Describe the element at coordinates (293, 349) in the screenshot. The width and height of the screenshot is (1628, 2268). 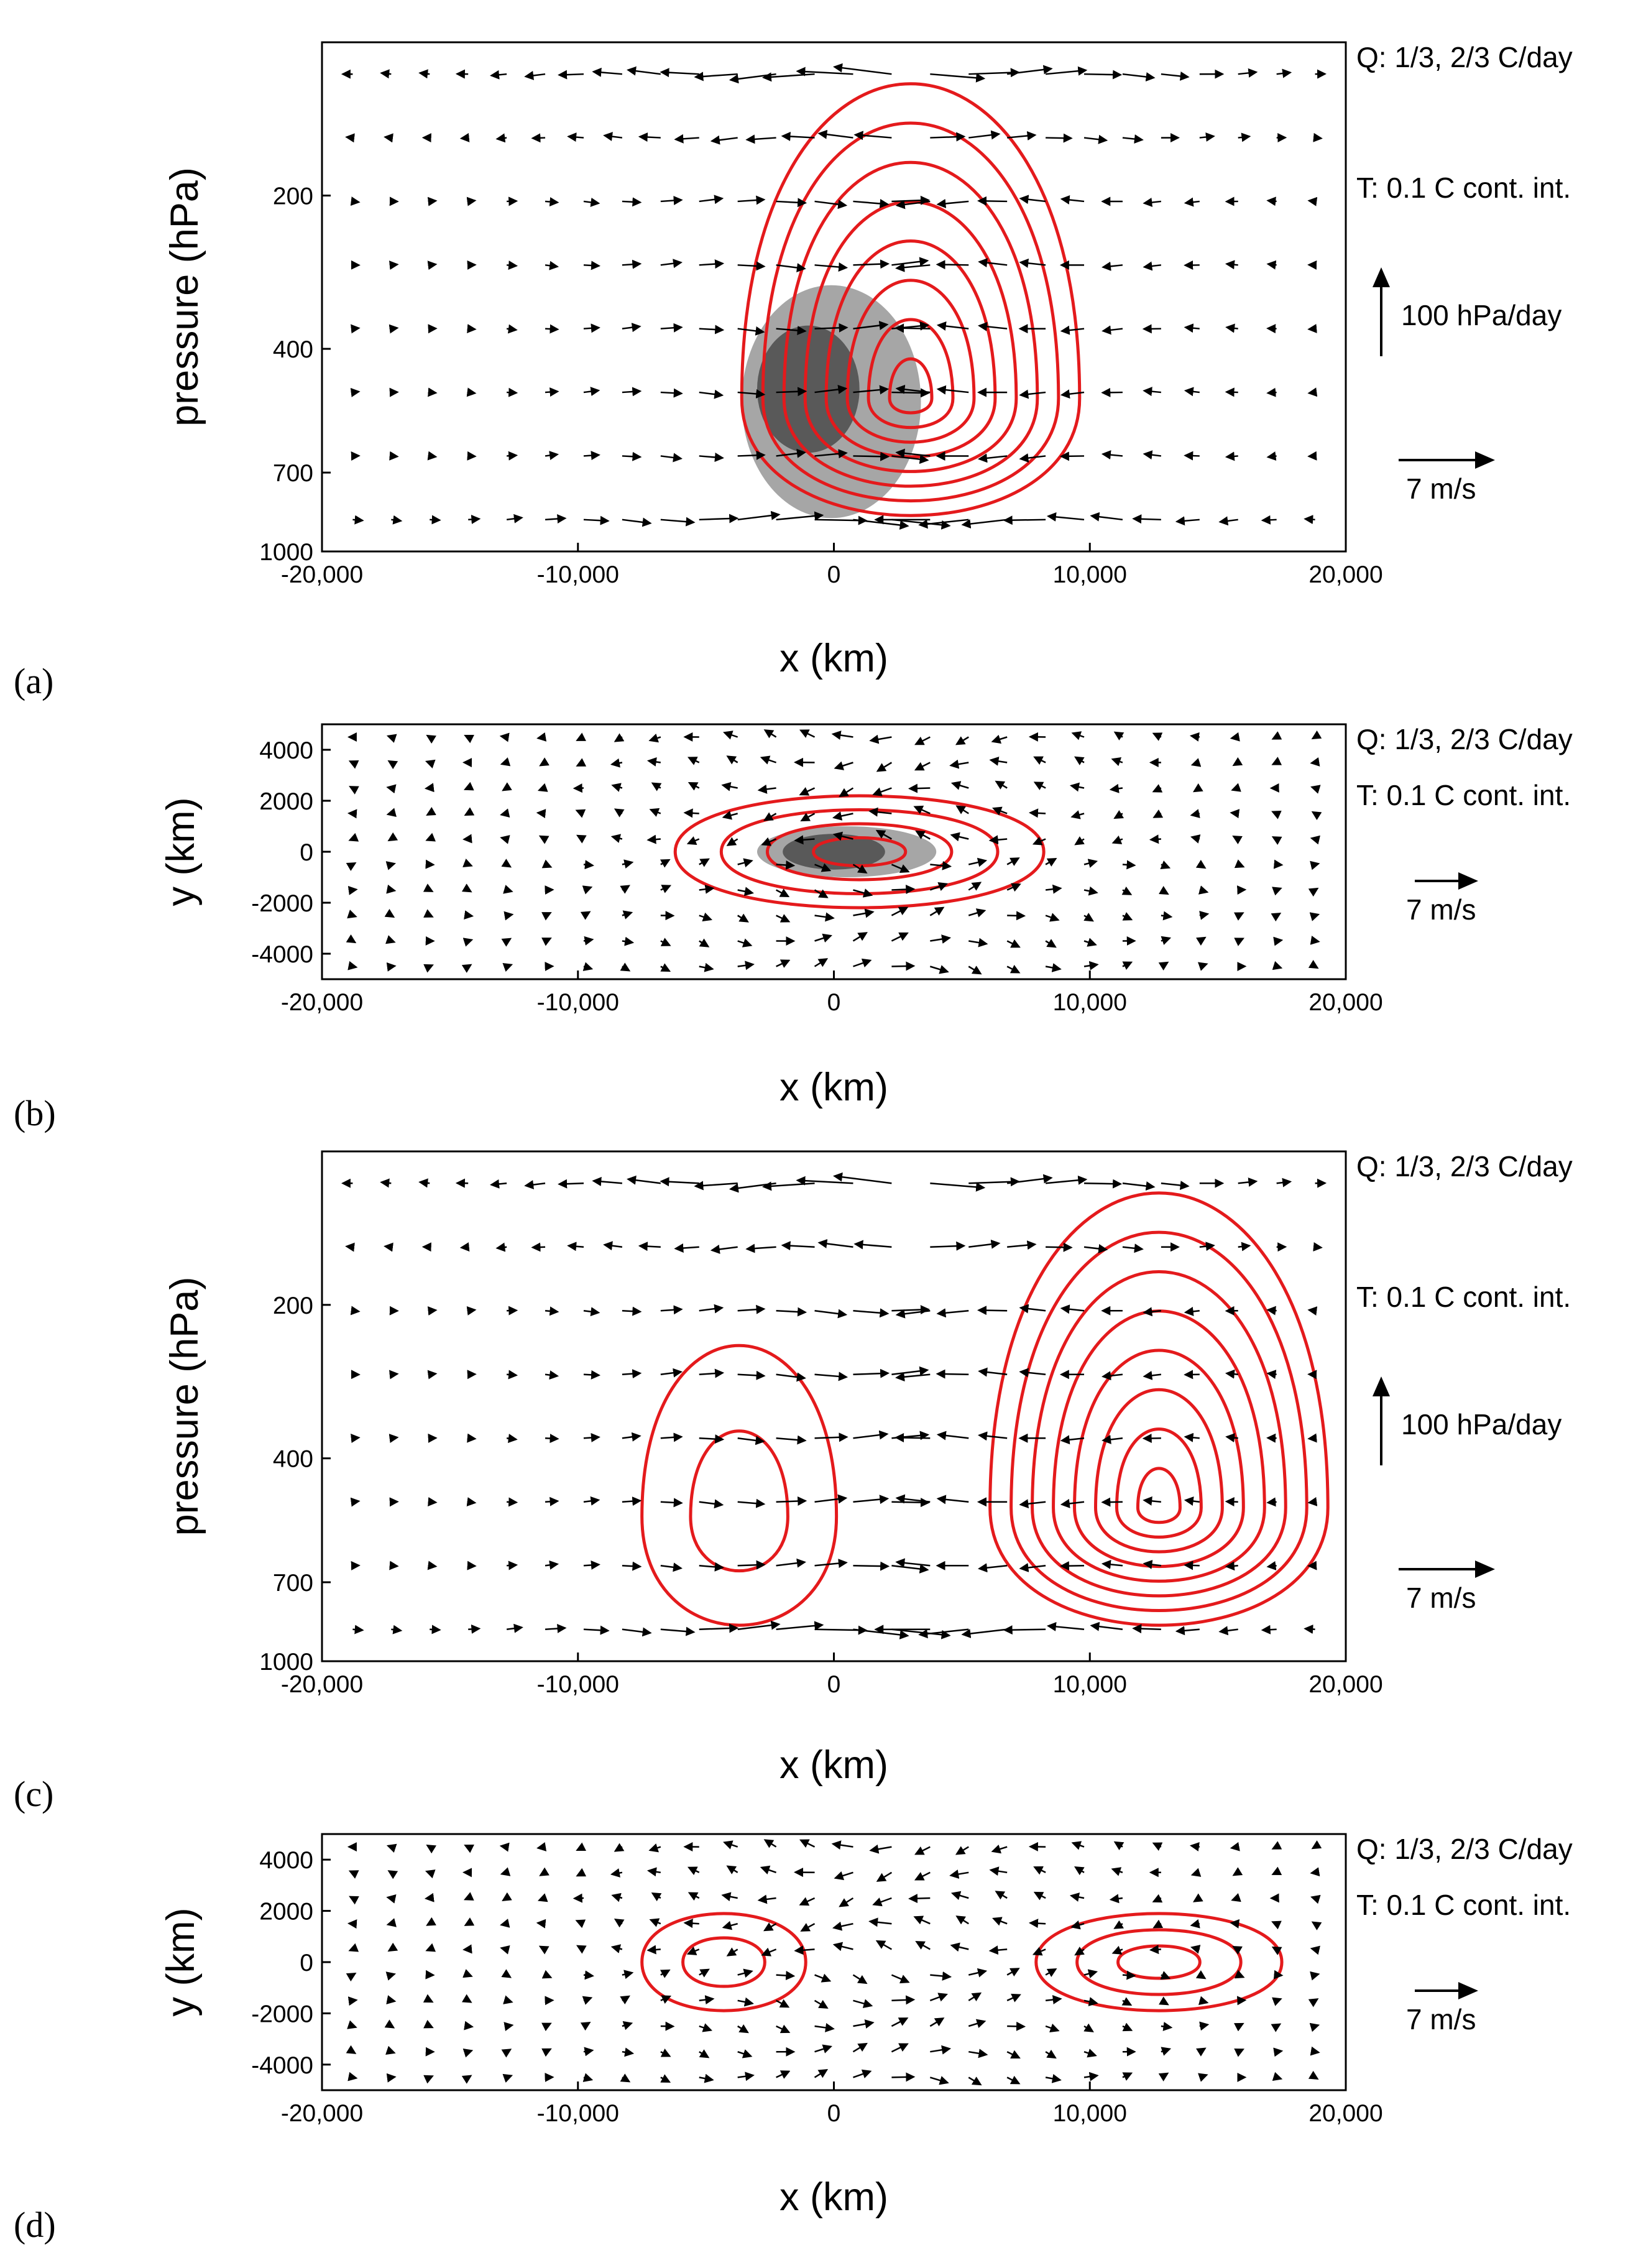
I see `y-tick-label: 400` at that location.